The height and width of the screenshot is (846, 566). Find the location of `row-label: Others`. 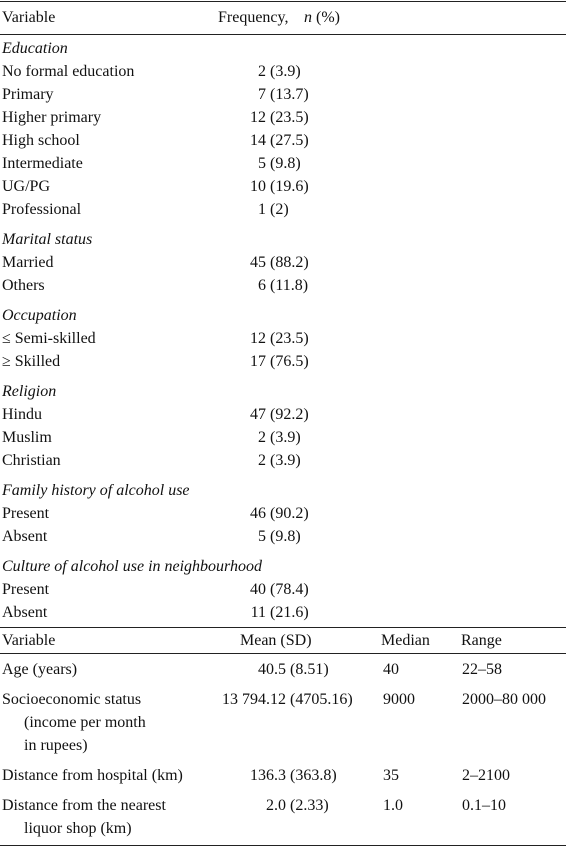

row-label: Others is located at coordinates (23, 285).